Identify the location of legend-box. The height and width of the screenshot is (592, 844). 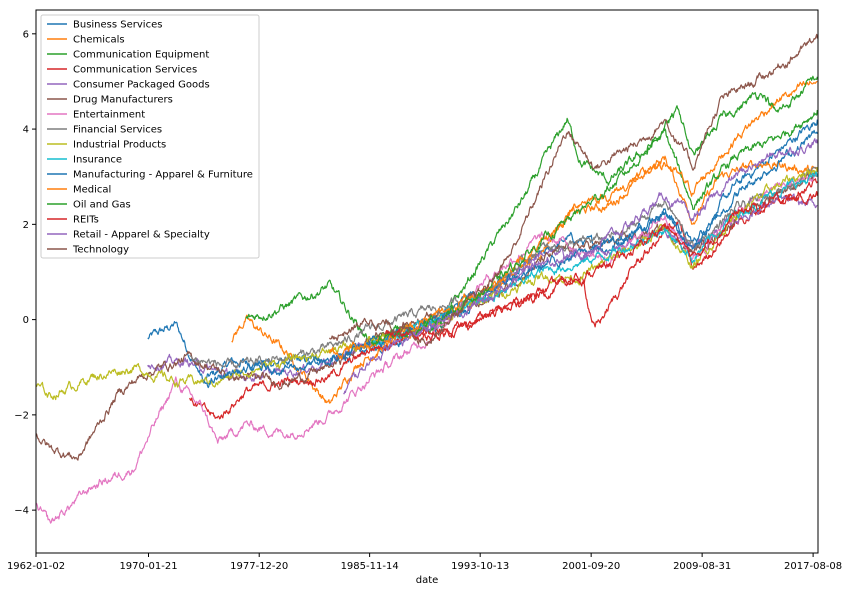
(150, 136).